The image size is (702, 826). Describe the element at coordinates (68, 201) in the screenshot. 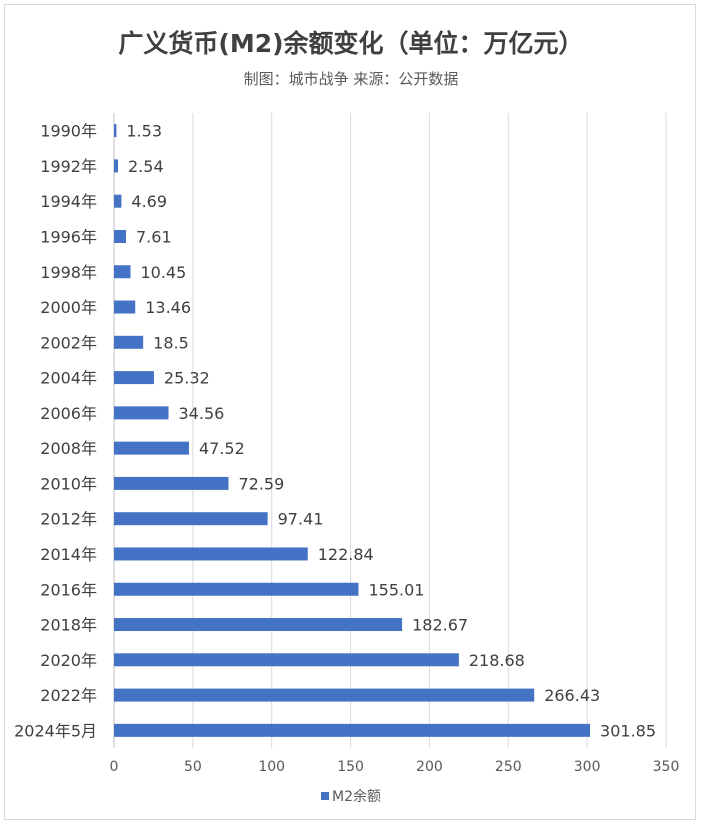

I see `category-label: 1994年` at that location.